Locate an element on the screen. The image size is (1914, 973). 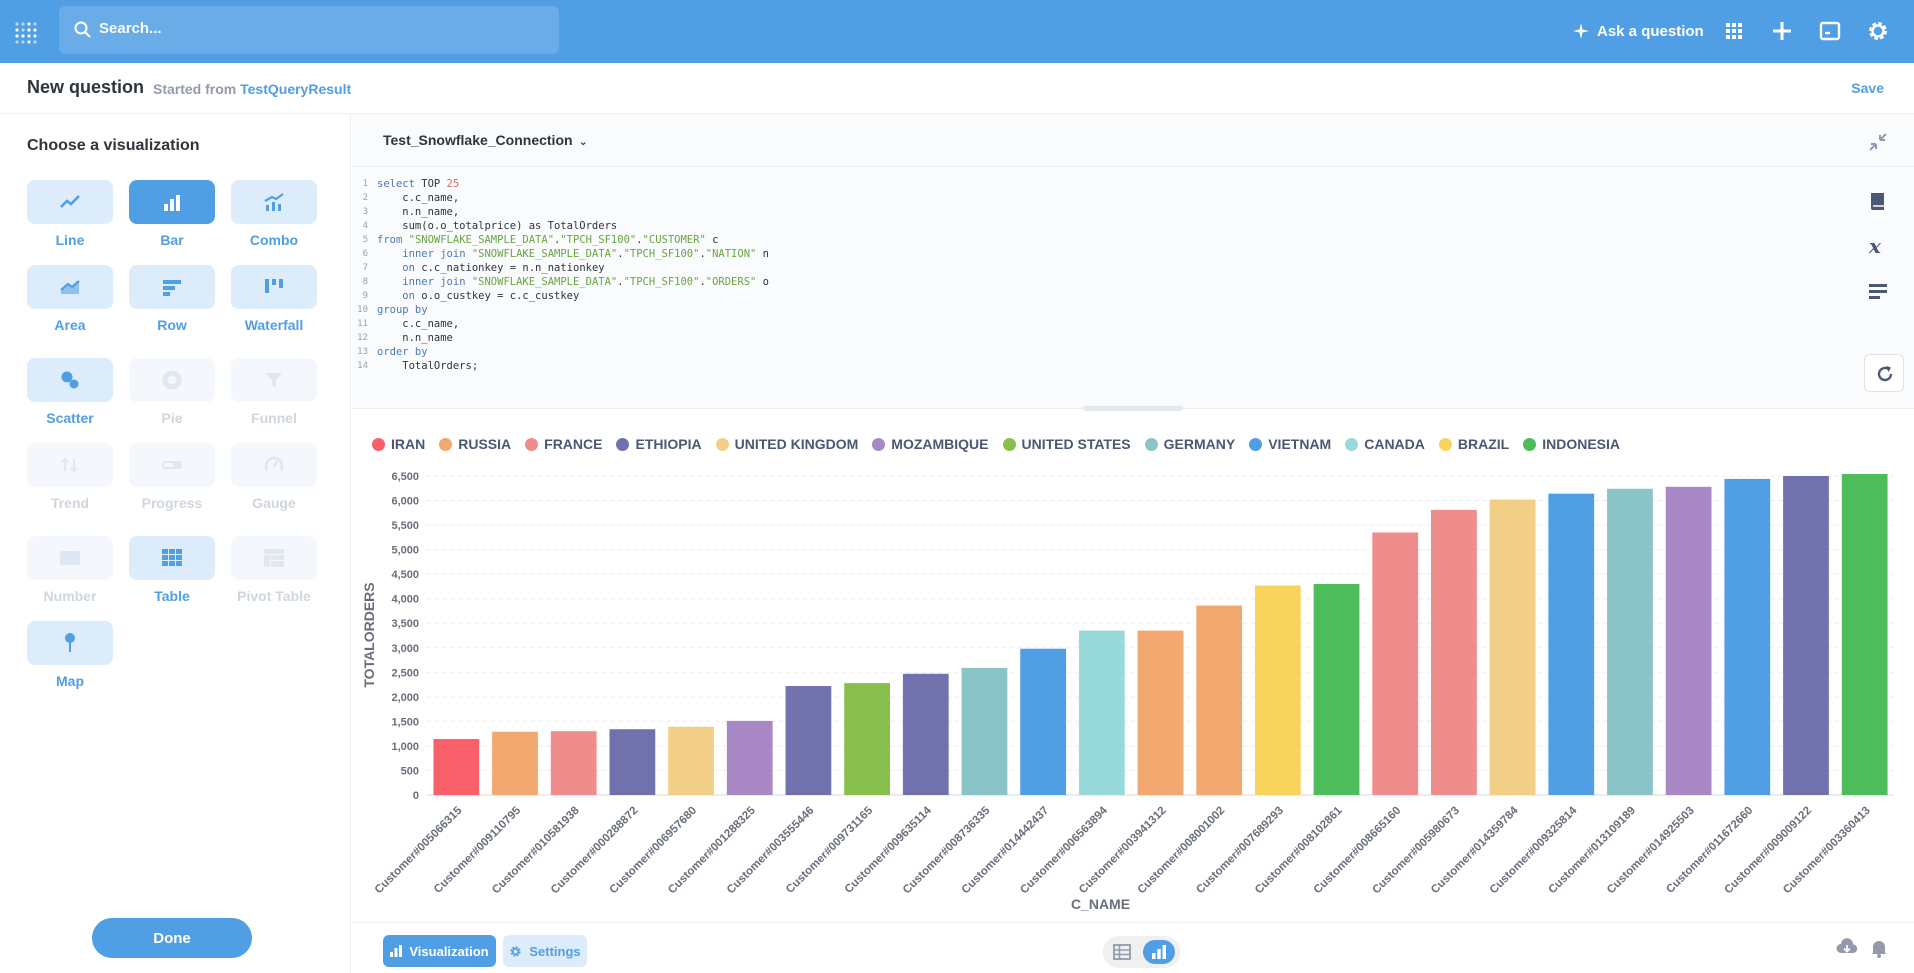
viz-option-progress: Progress is located at coordinates (172, 477).